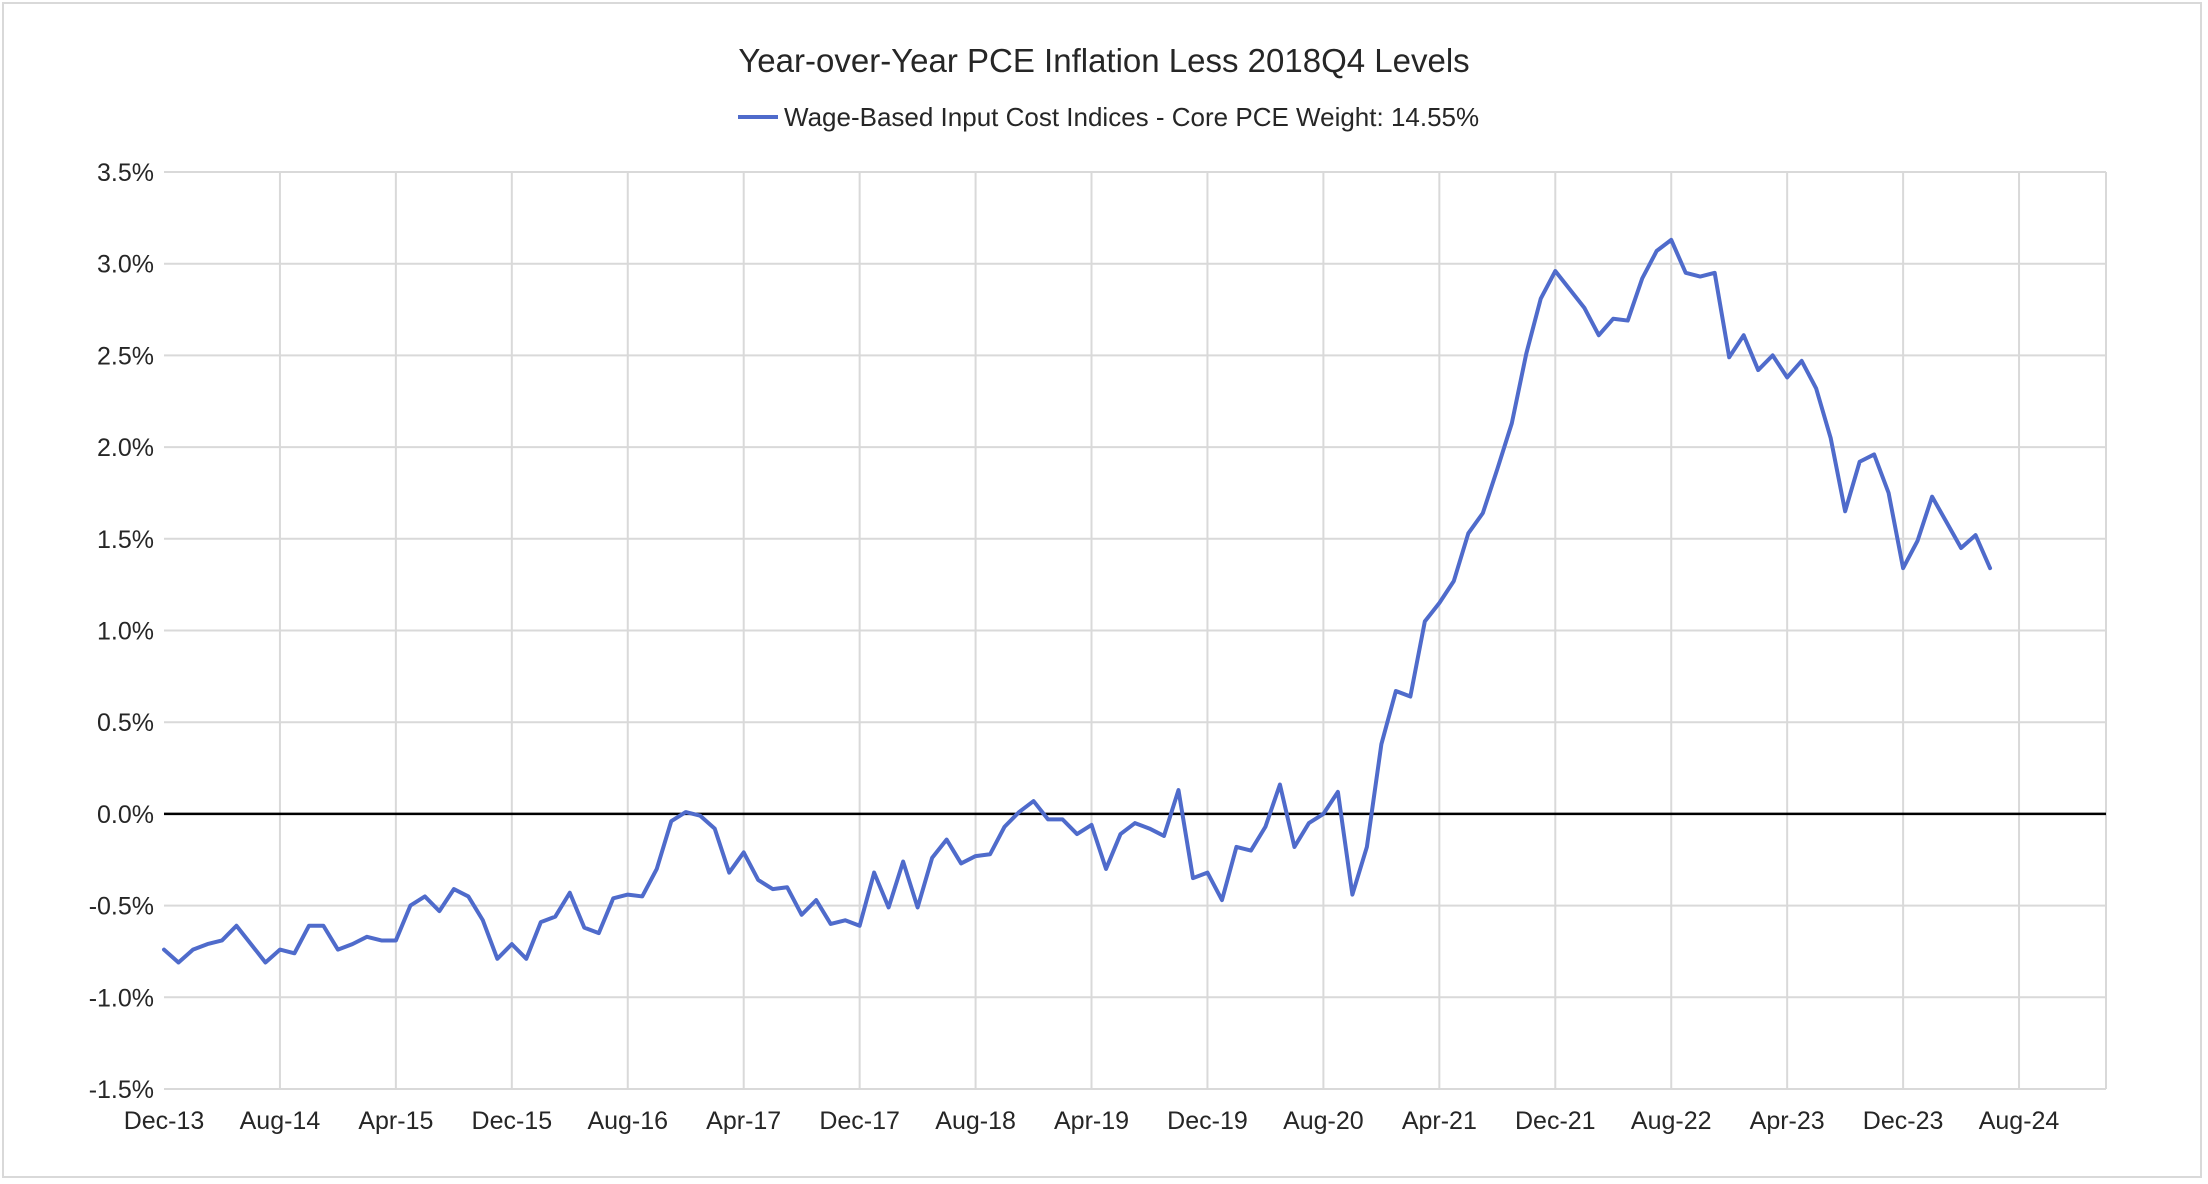 Image resolution: width=2208 pixels, height=1184 pixels. I want to click on y-tick-label: 1.0%, so click(125, 632).